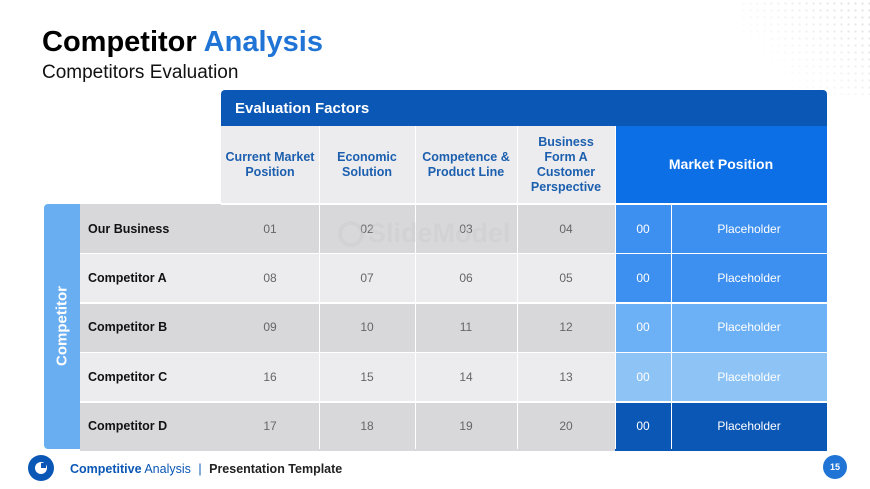 The width and height of the screenshot is (870, 489). What do you see at coordinates (41, 468) in the screenshot?
I see `footer-logo-icon` at bounding box center [41, 468].